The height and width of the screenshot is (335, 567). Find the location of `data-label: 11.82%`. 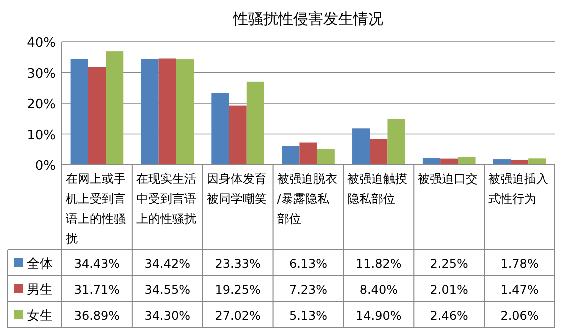

data-label: 11.82% is located at coordinates (379, 264).